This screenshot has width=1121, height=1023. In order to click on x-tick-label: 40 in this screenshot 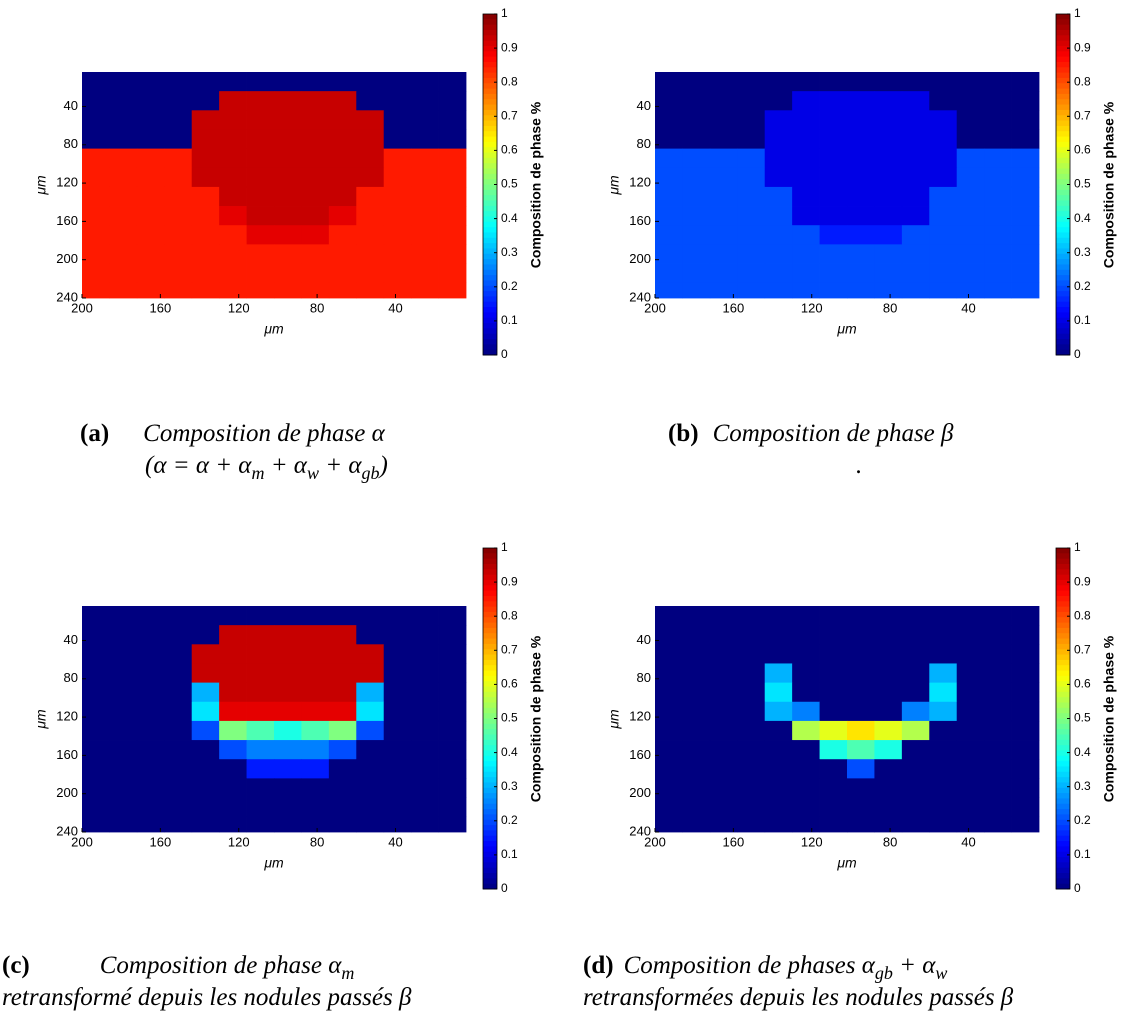, I will do `click(395, 841)`.